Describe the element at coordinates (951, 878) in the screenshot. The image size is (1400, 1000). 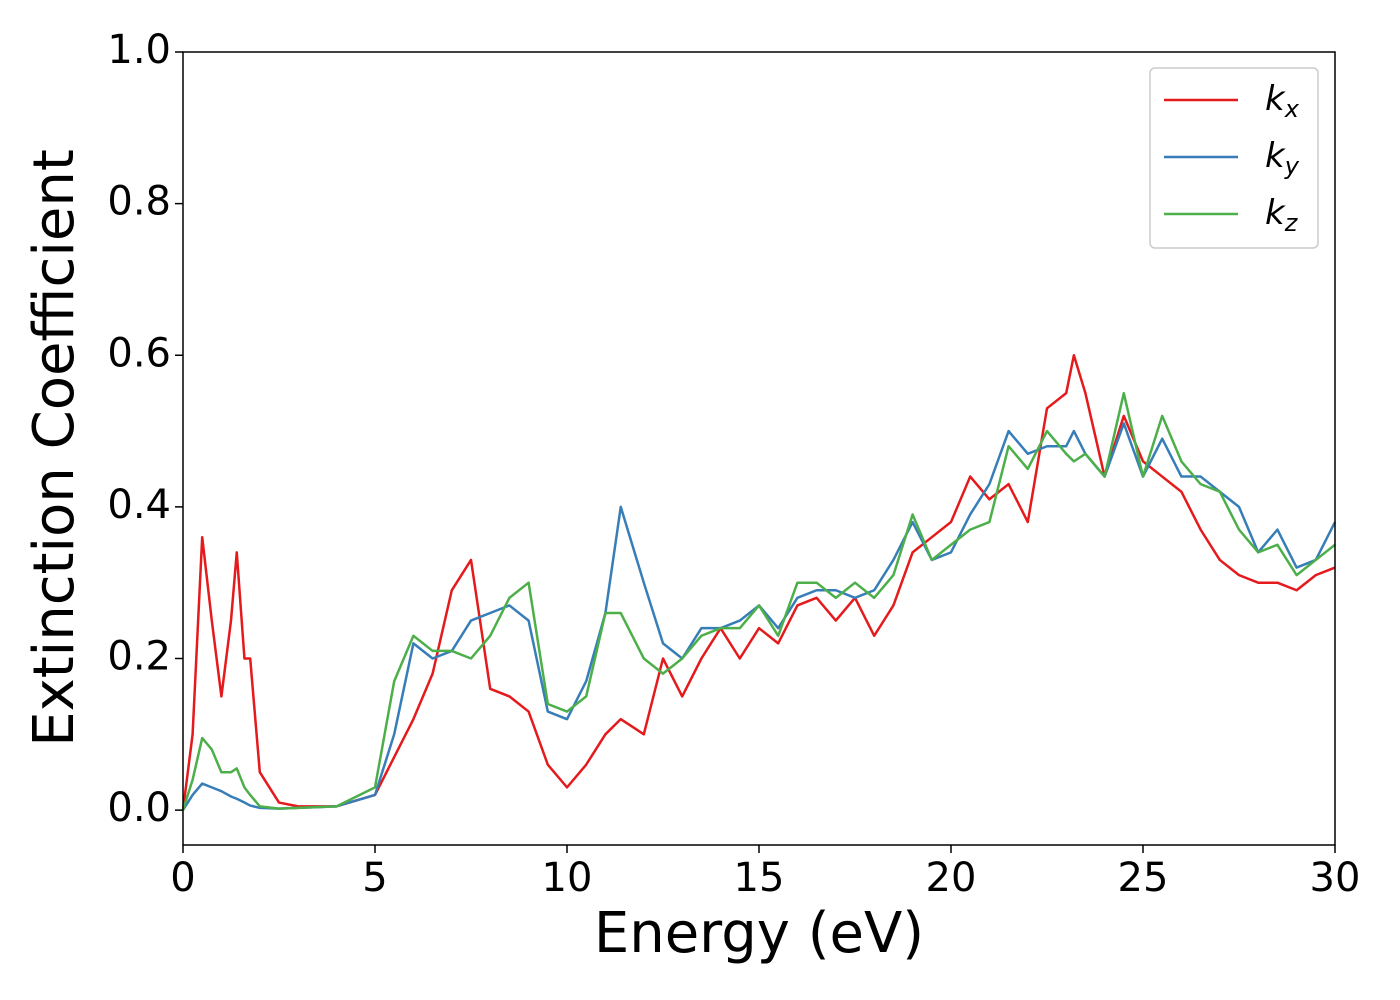
I see `x-tick-label: 20` at that location.